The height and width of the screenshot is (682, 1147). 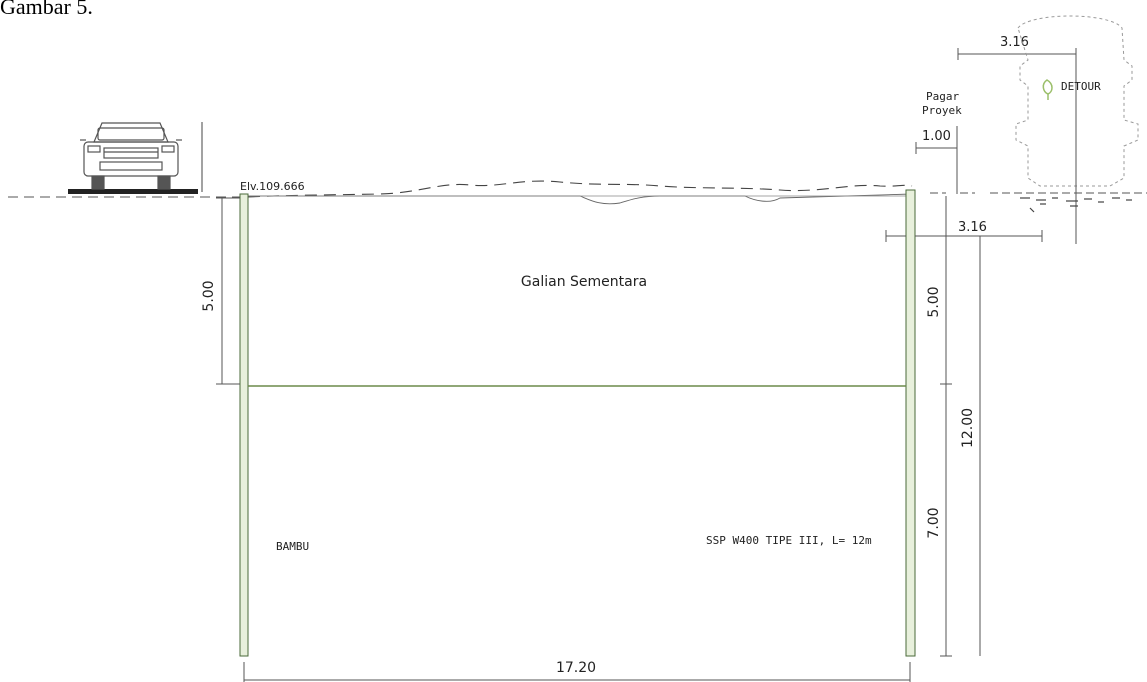 I want to click on right-sheet-pile, so click(x=910, y=423).